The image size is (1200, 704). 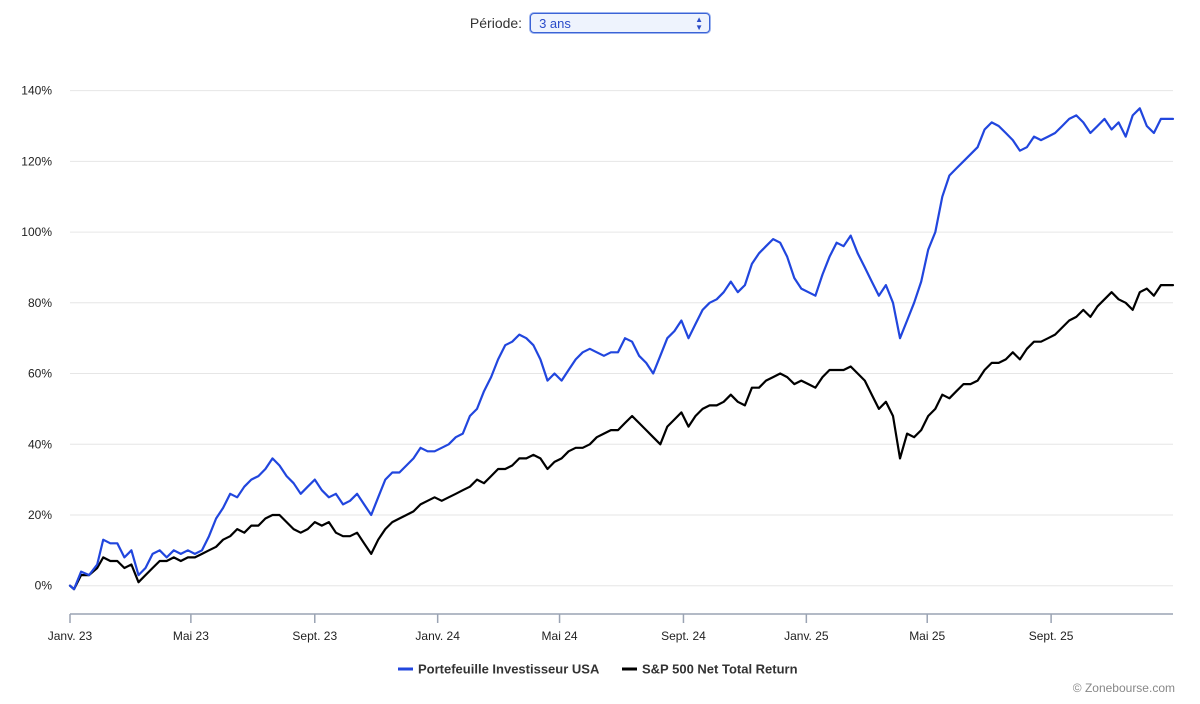 What do you see at coordinates (927, 636) in the screenshot?
I see `x-tick-label: Mai 25` at bounding box center [927, 636].